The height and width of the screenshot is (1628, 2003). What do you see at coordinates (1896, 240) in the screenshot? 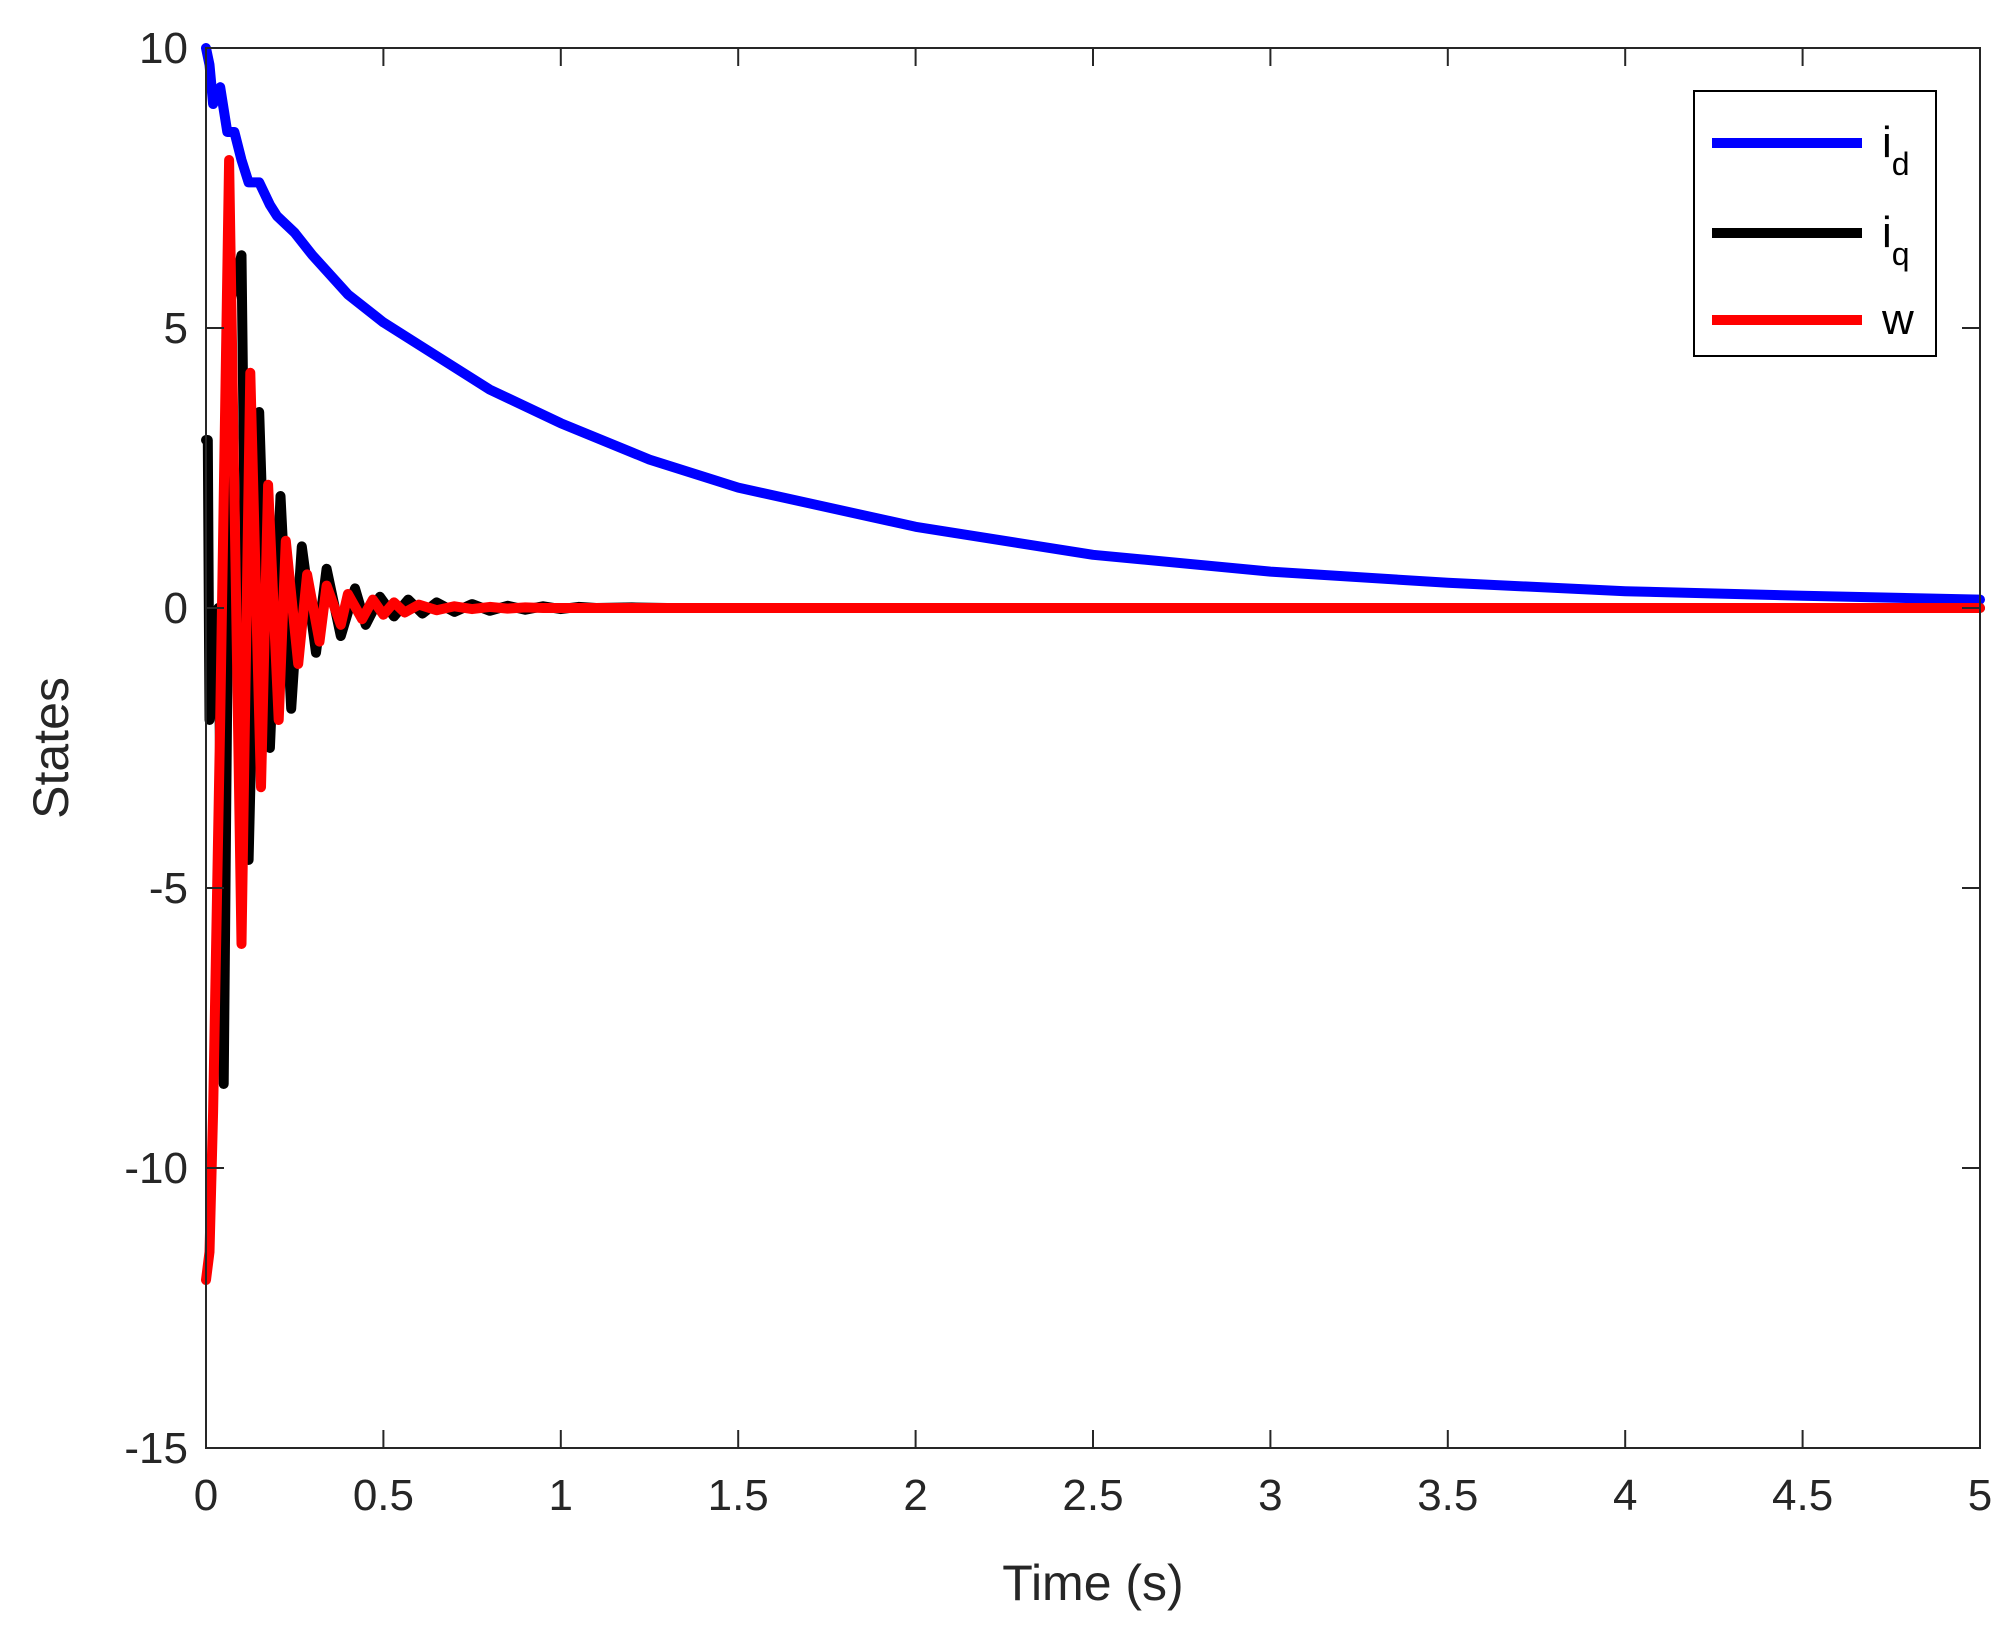
I see `legend-label-i-q: iq` at bounding box center [1896, 240].